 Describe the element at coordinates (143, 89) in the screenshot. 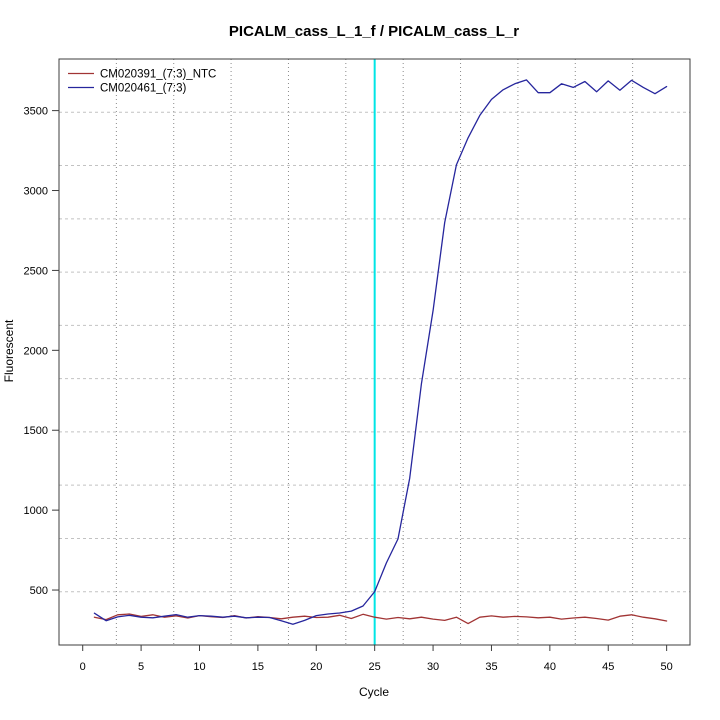

I see `legend-label-1: CM020461_(7:3)` at that location.